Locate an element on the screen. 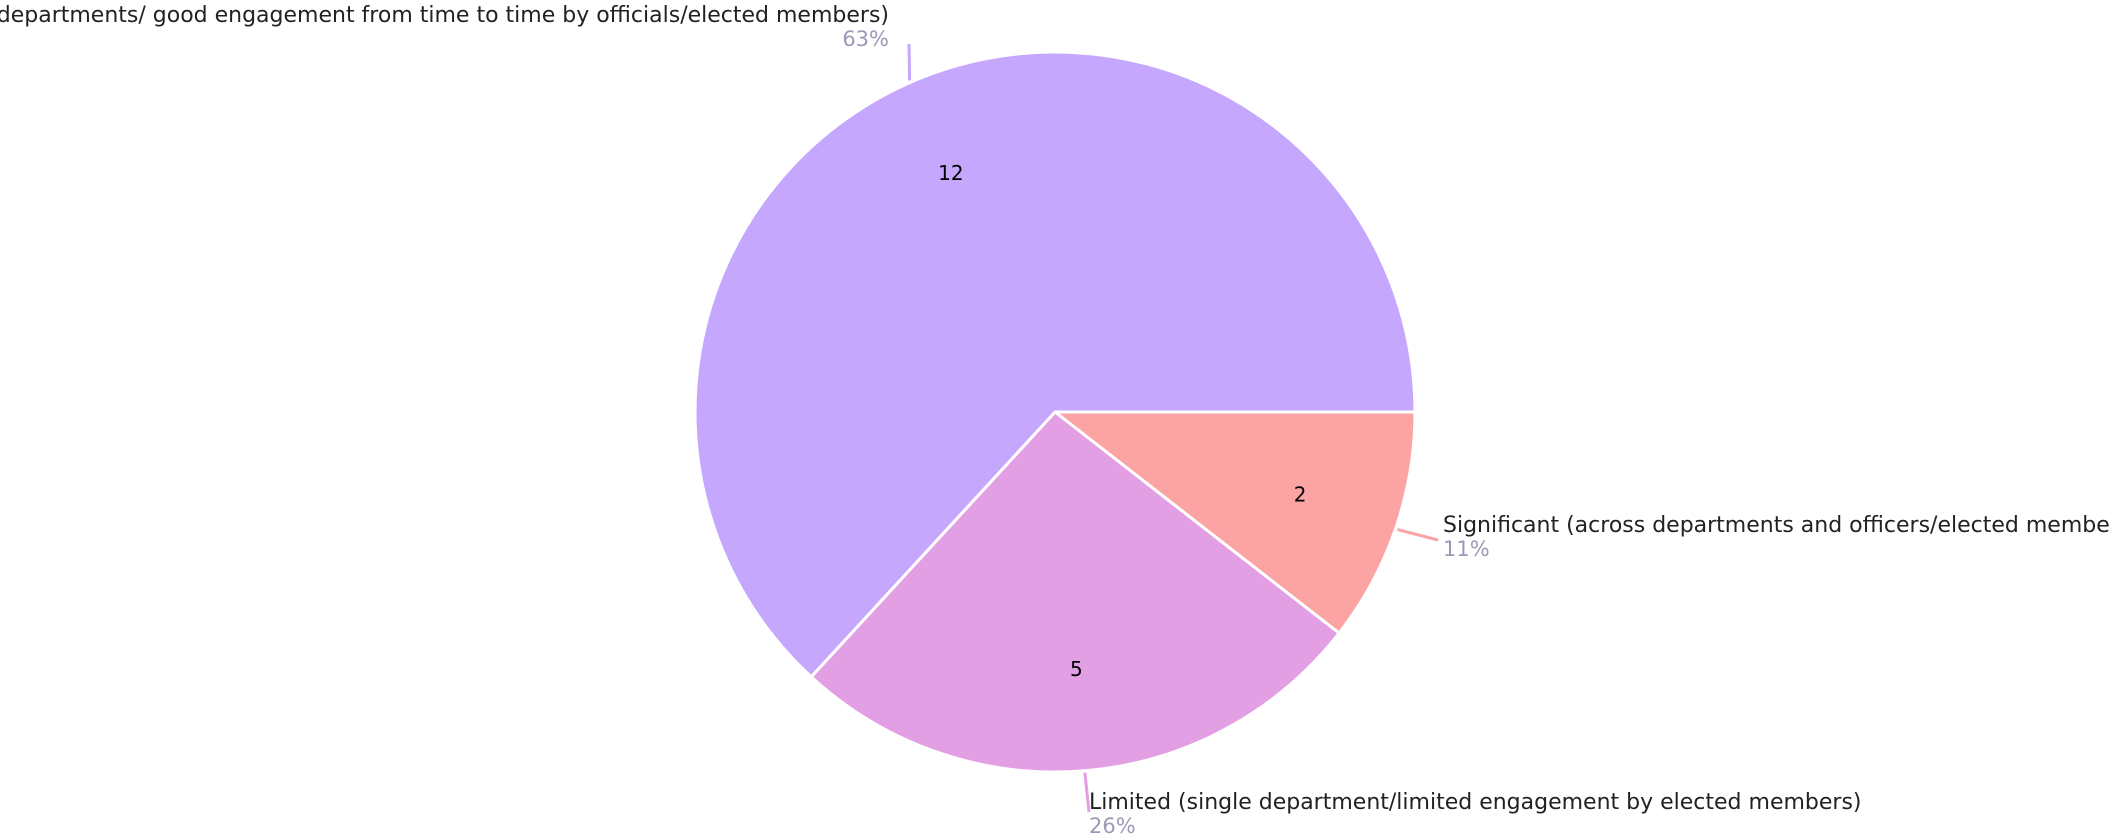  percent-label: 26% is located at coordinates (1112, 826).